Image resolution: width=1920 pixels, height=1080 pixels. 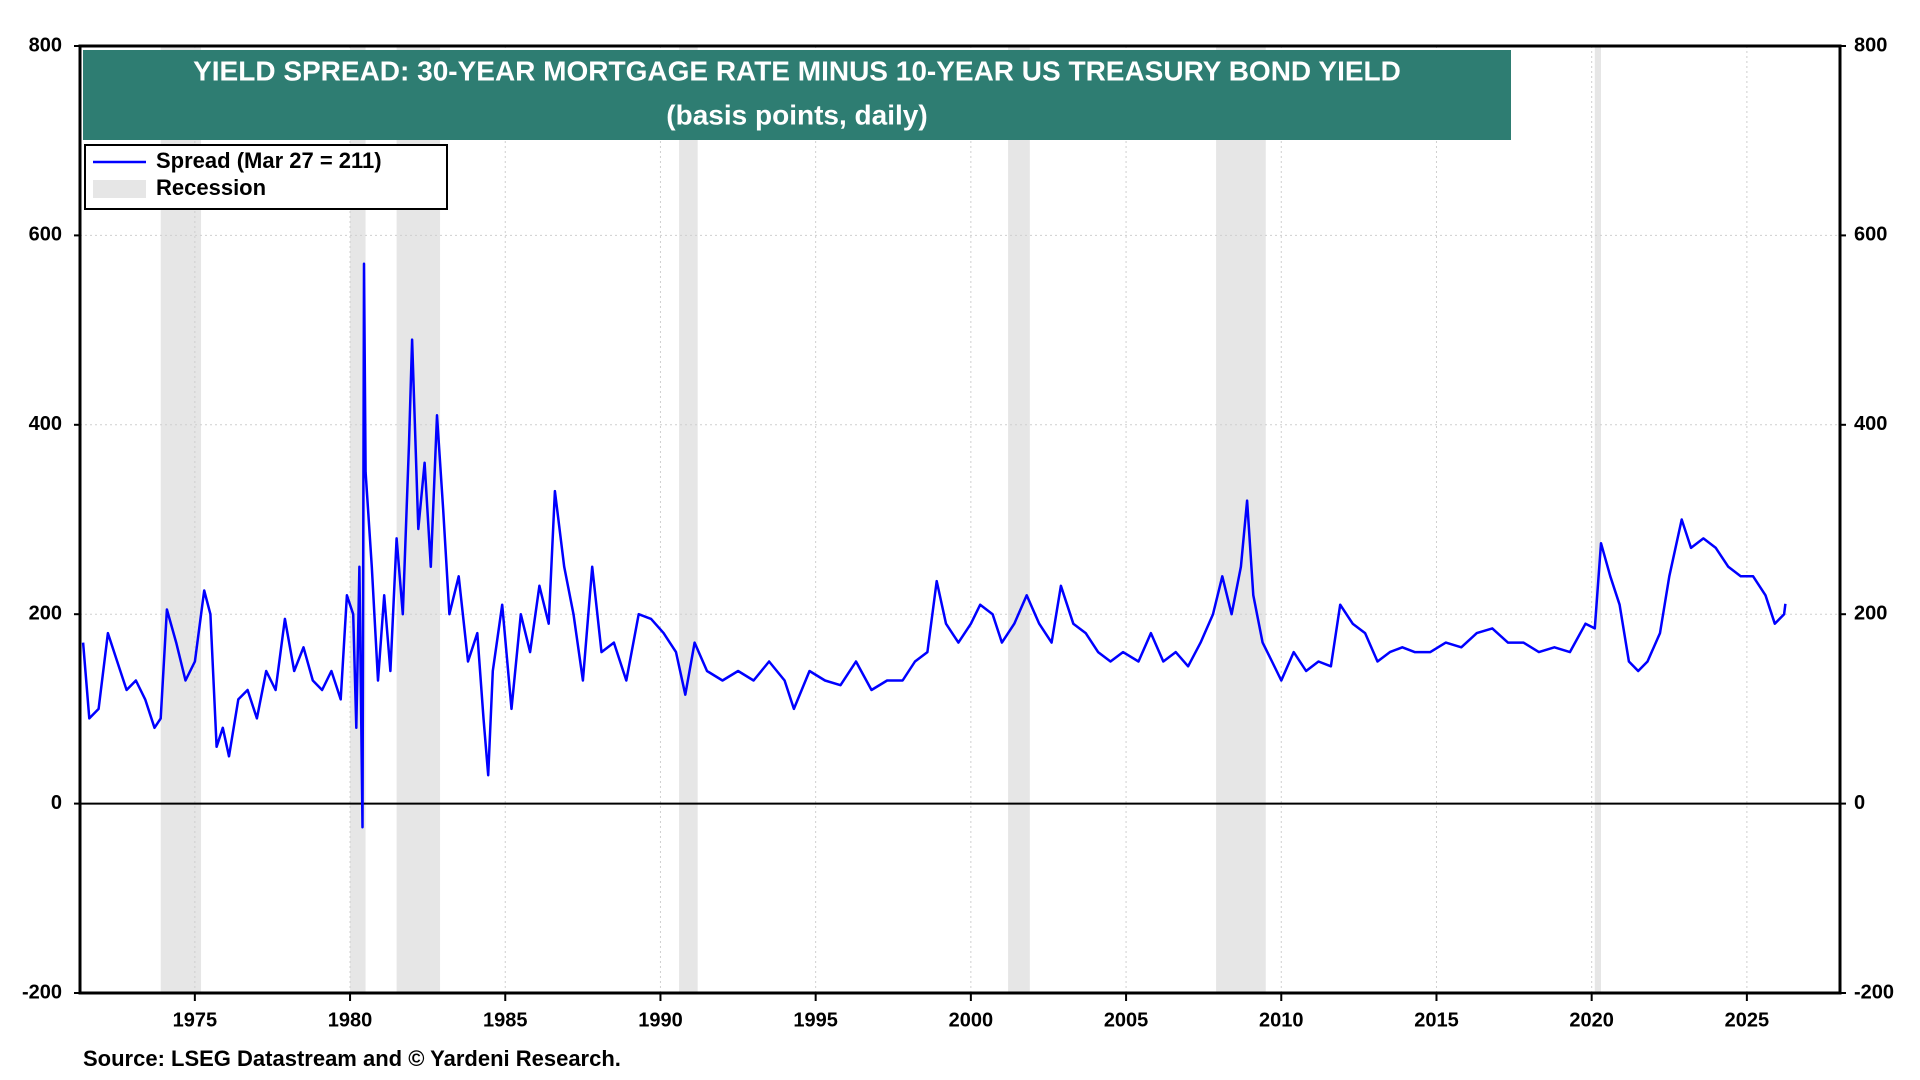 I want to click on legend-label: Recession, so click(x=211, y=187).